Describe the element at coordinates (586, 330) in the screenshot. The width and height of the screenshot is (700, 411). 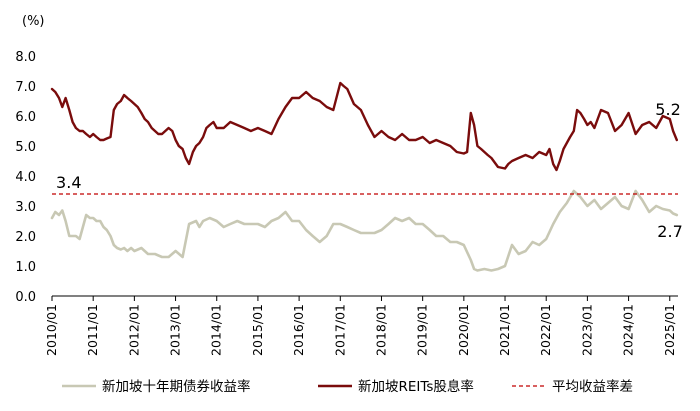
I see `x-tick-label: 2023/01` at that location.